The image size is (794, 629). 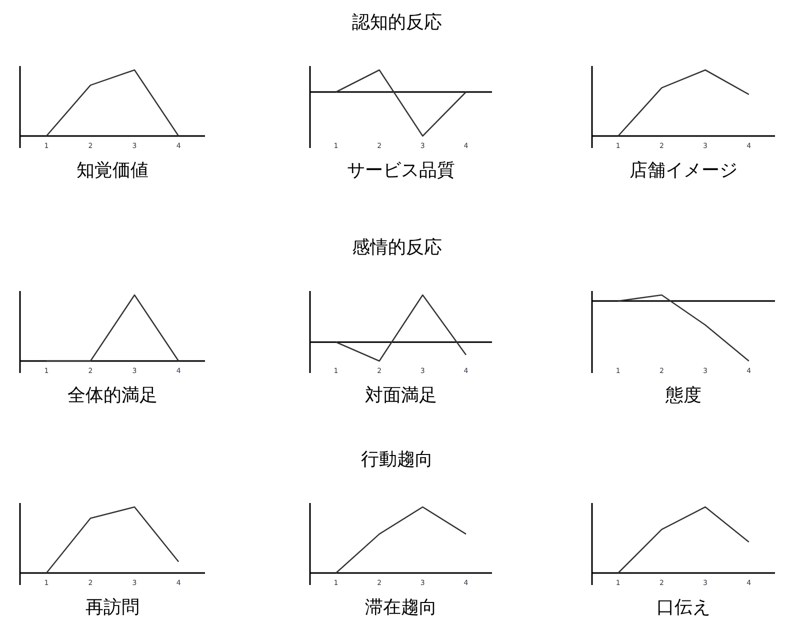 What do you see at coordinates (397, 247) in the screenshot?
I see `text: 感情的反応` at bounding box center [397, 247].